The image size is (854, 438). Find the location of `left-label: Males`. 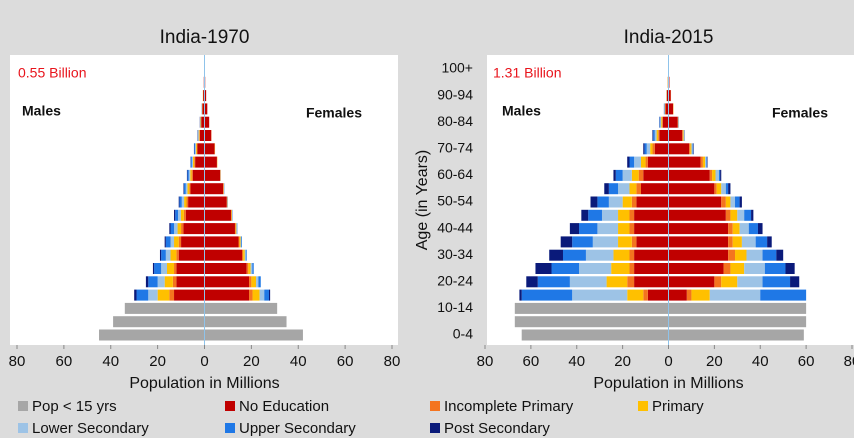

left-label: Males is located at coordinates (41, 111).